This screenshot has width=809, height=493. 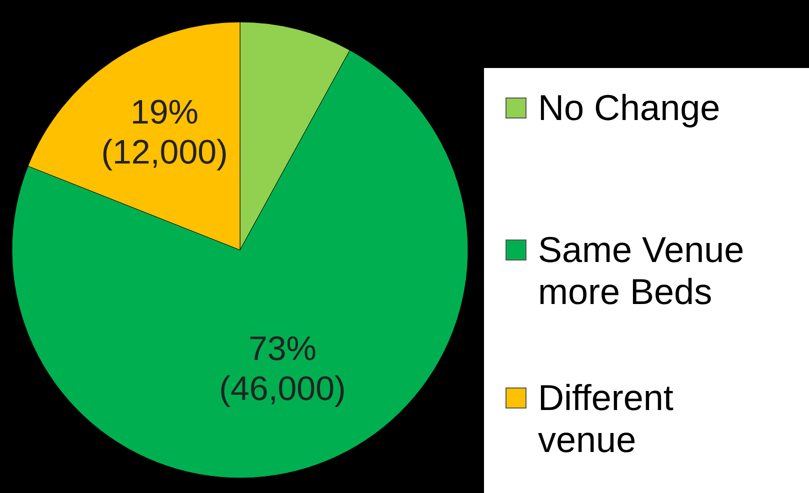 I want to click on legend-label: No Change, so click(x=629, y=107).